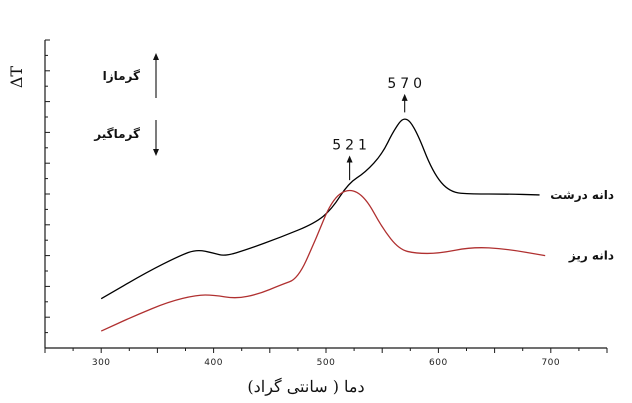 The height and width of the screenshot is (403, 632). What do you see at coordinates (438, 363) in the screenshot?
I see `x-tick-label: 600` at bounding box center [438, 363].